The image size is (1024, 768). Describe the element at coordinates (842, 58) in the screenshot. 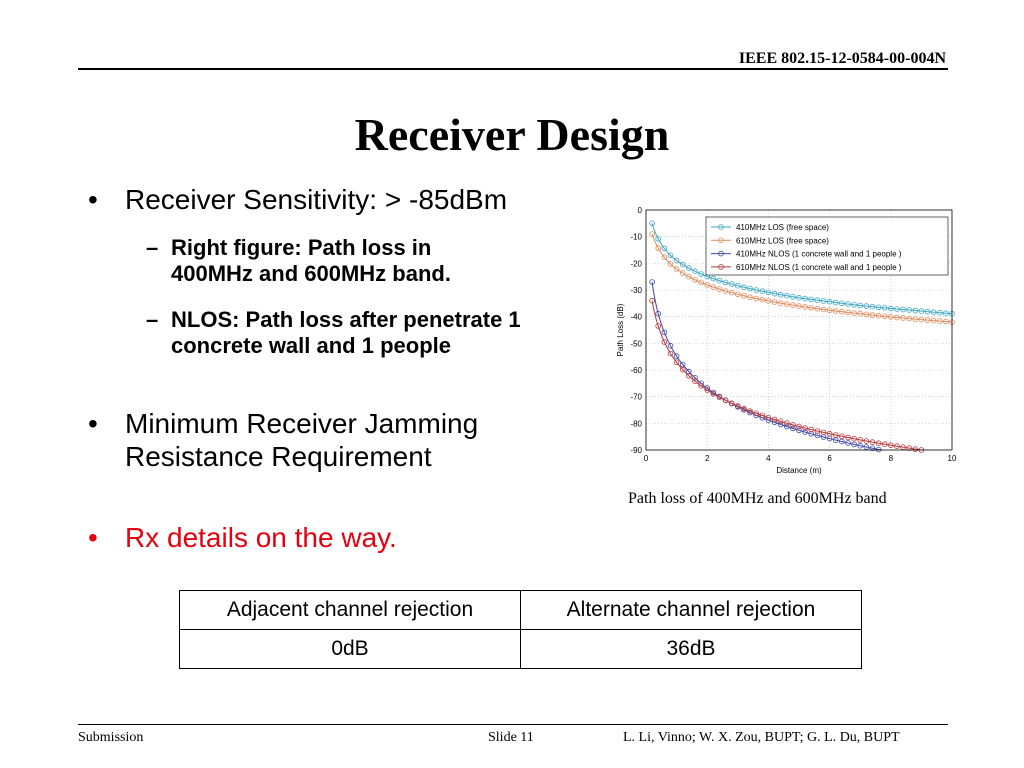

I see `document-id: IEEE 802.15-12-0584-00-004N` at that location.